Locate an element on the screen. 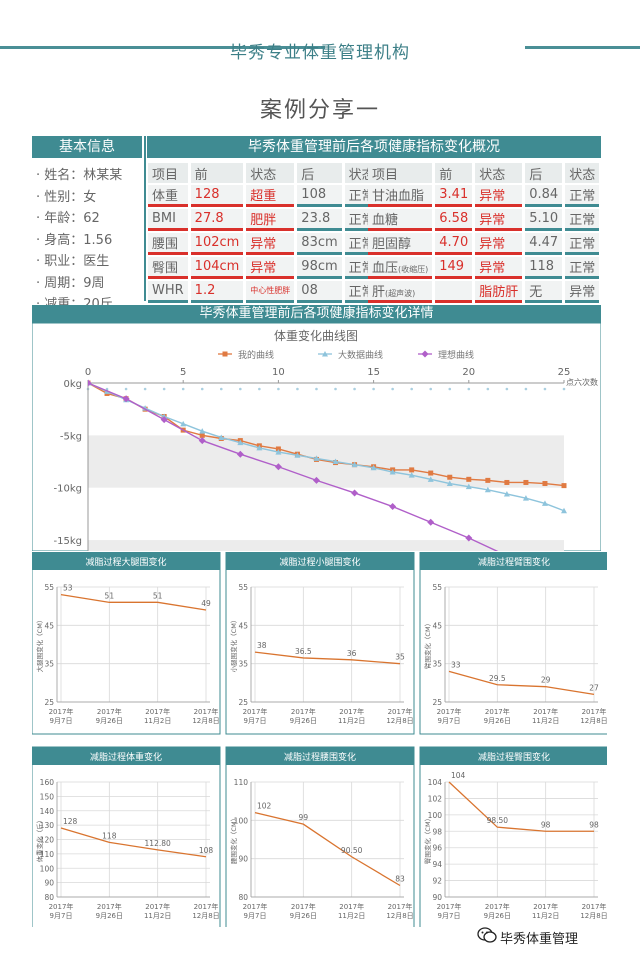  status-after-cell: 正常 is located at coordinates (582, 244).